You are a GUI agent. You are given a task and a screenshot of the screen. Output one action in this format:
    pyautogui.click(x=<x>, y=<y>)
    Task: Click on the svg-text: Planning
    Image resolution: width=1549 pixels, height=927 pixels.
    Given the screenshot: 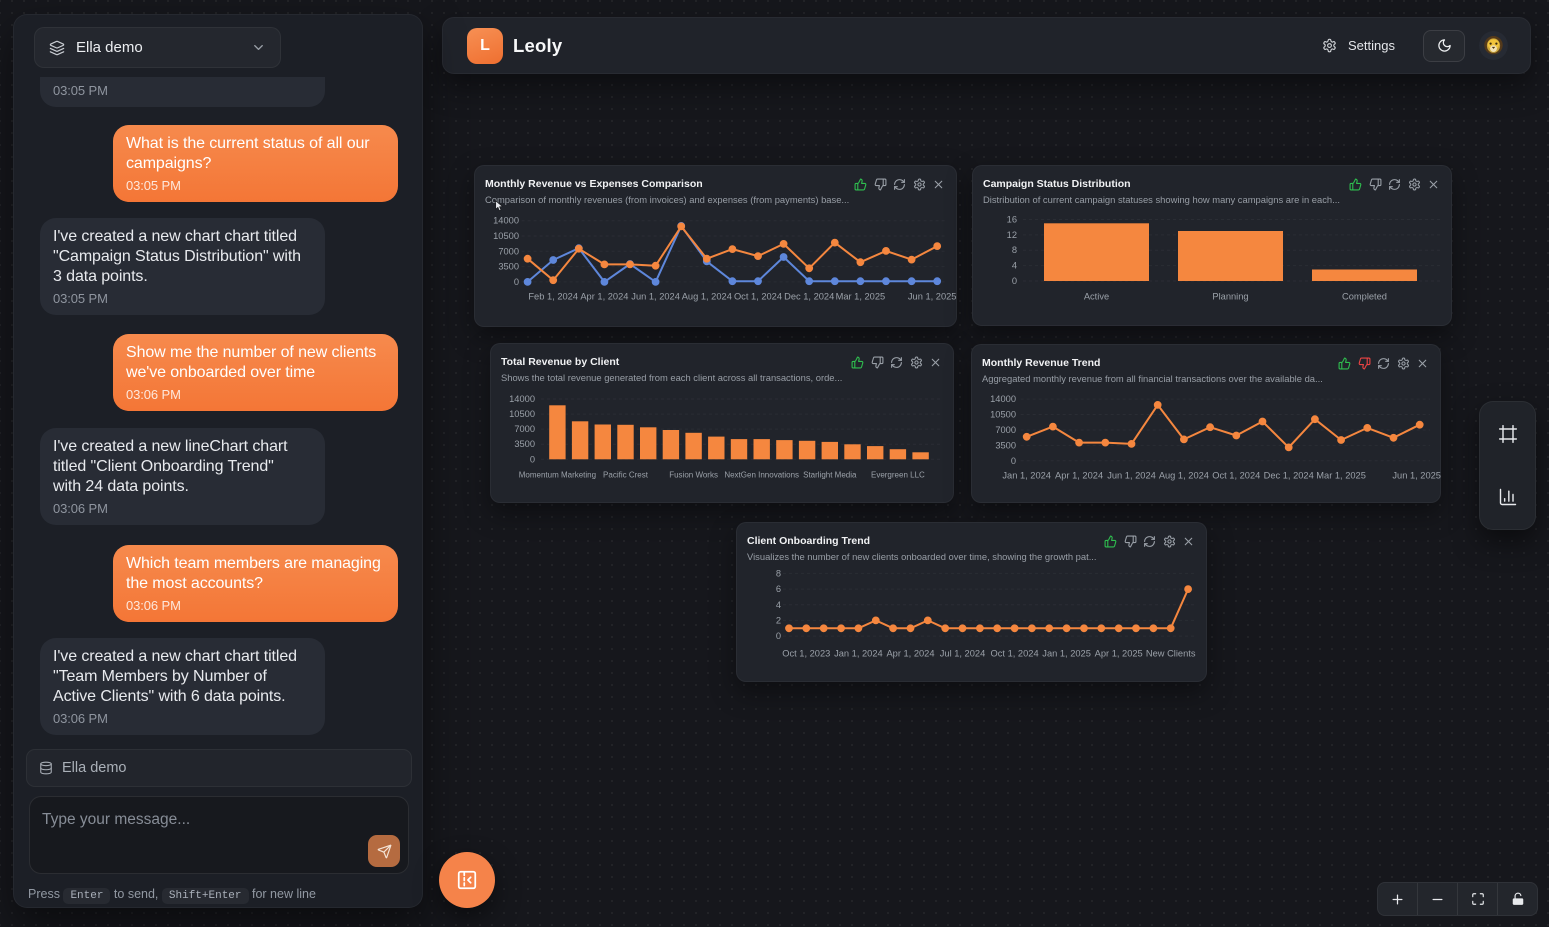 What is the action you would take?
    pyautogui.click(x=1230, y=296)
    